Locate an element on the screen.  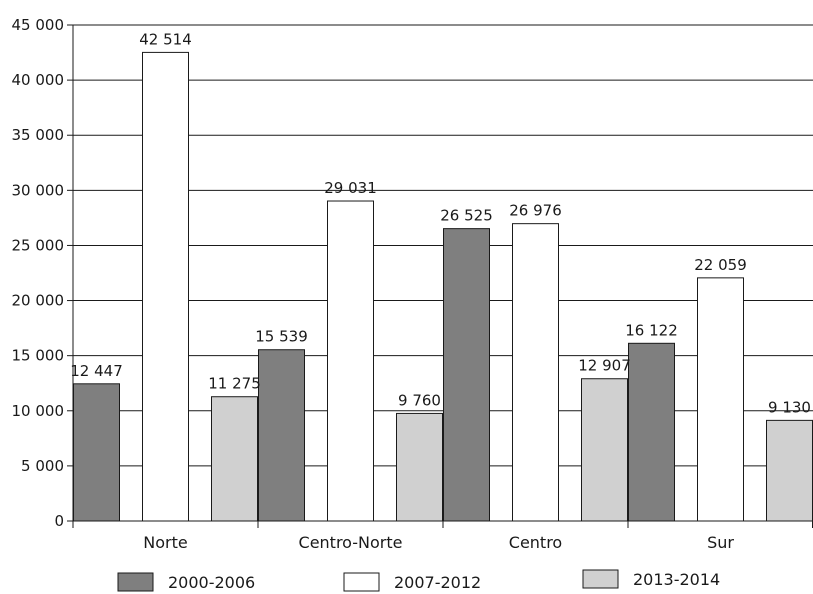
x-axis: Norte Centro-Norte Centro Sur is located at coordinates (442, 536).